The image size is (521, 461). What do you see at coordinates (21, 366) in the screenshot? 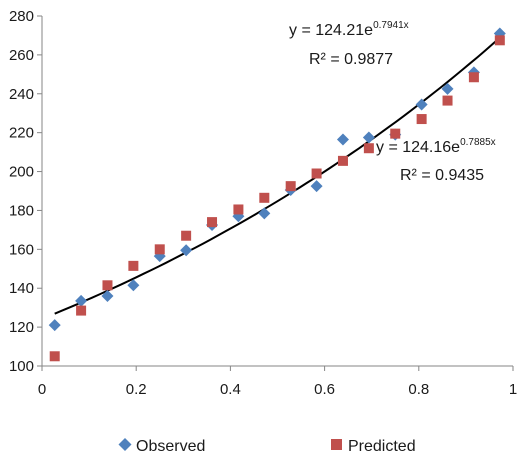
I see `y-tick-label: 100` at bounding box center [21, 366].